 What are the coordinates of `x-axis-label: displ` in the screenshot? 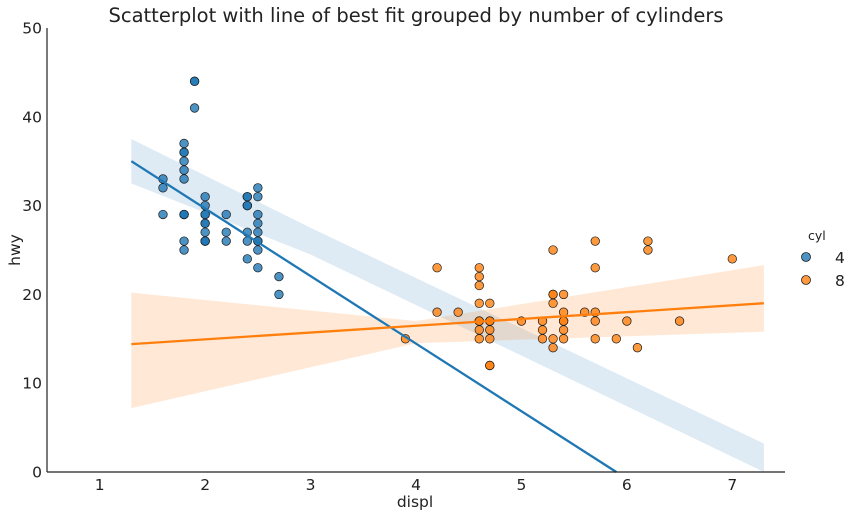 It's located at (415, 502).